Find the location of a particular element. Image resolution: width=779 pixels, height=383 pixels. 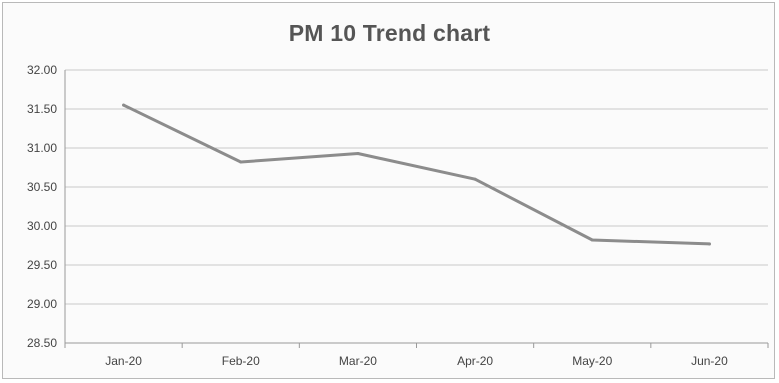

y-tick-label: 30.00 is located at coordinates (42, 226).